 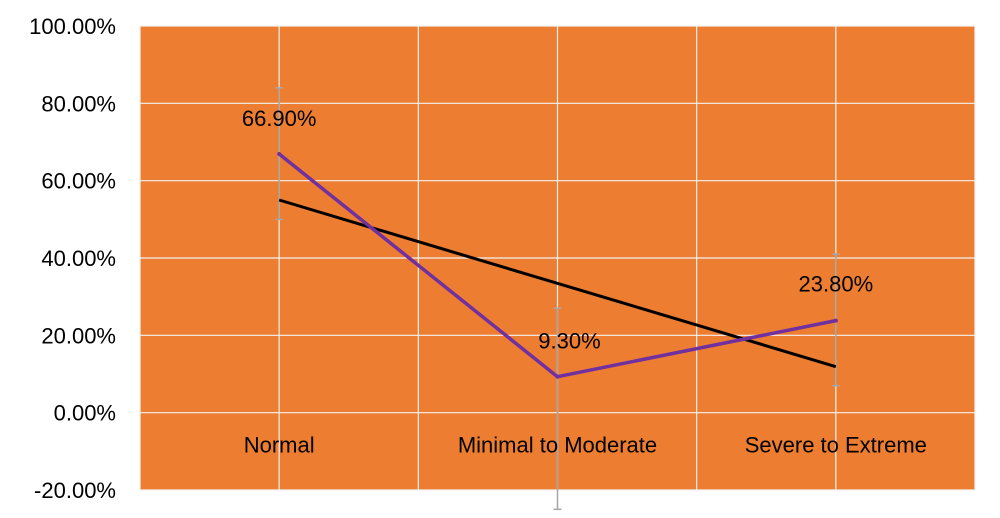 What do you see at coordinates (78, 181) in the screenshot?
I see `y-tick-label: 60.00%` at bounding box center [78, 181].